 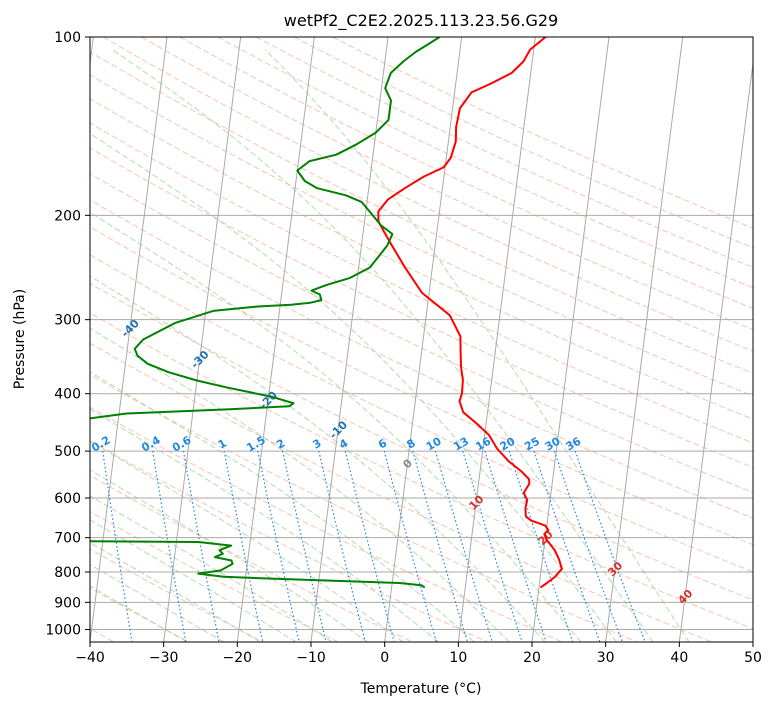 What do you see at coordinates (63, 630) in the screenshot?
I see `y-tick-label: 1000` at bounding box center [63, 630].